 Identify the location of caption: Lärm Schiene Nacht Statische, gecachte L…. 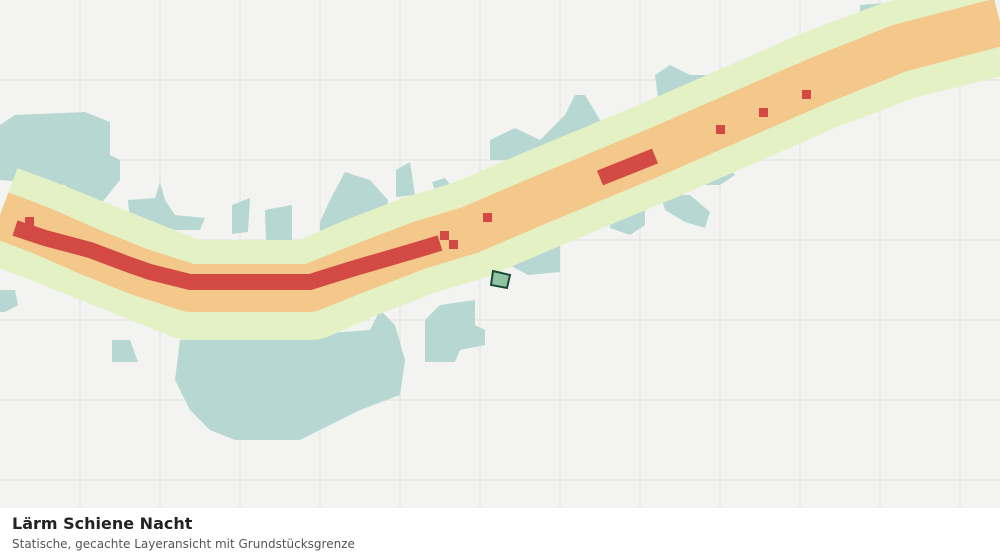
(500, 534).